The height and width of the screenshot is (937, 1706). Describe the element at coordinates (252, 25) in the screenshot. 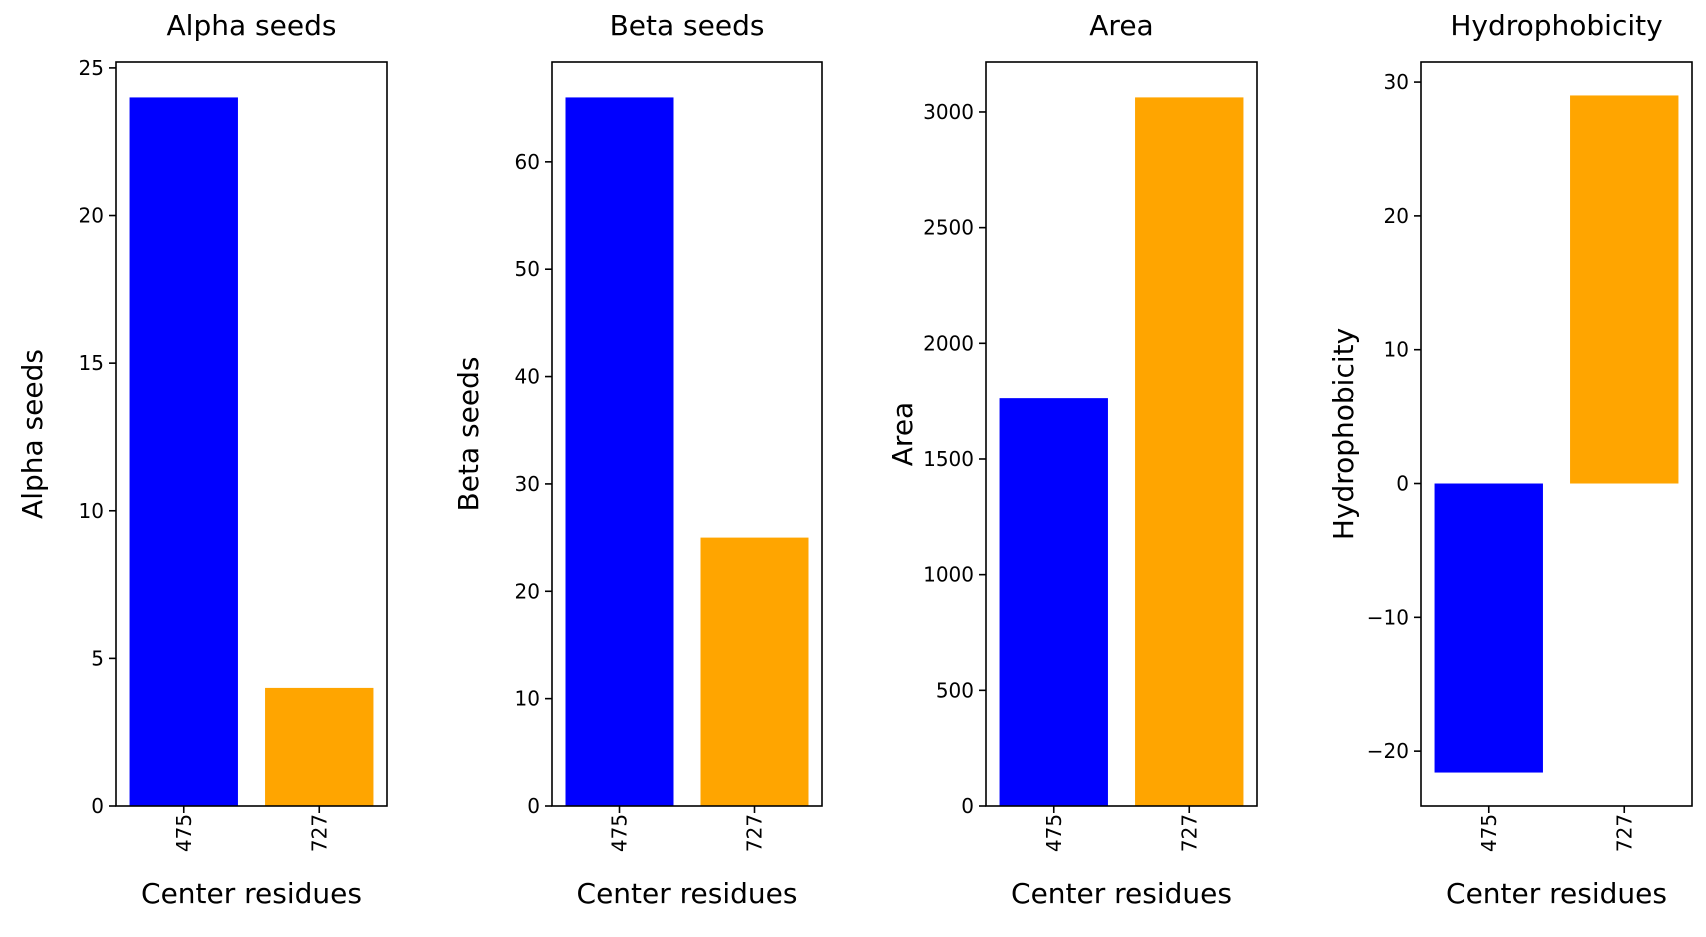

I see `chart-title: Alpha seeds` at that location.